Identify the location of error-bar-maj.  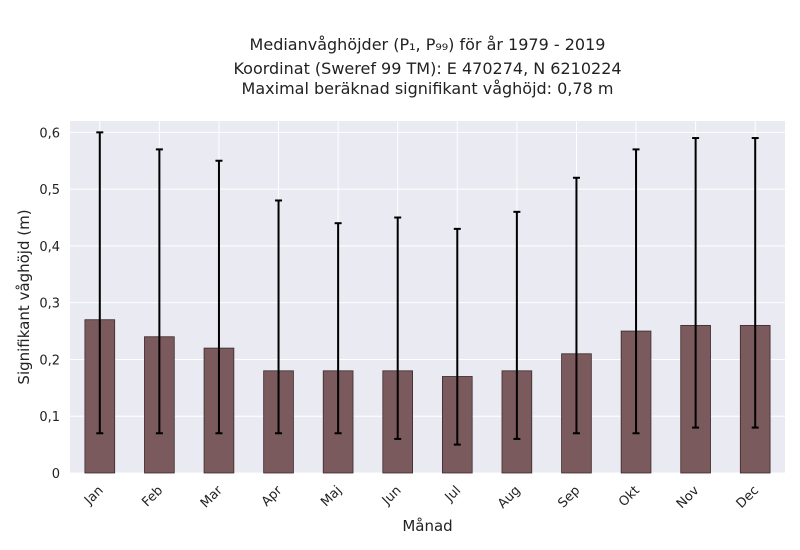
(338, 328).